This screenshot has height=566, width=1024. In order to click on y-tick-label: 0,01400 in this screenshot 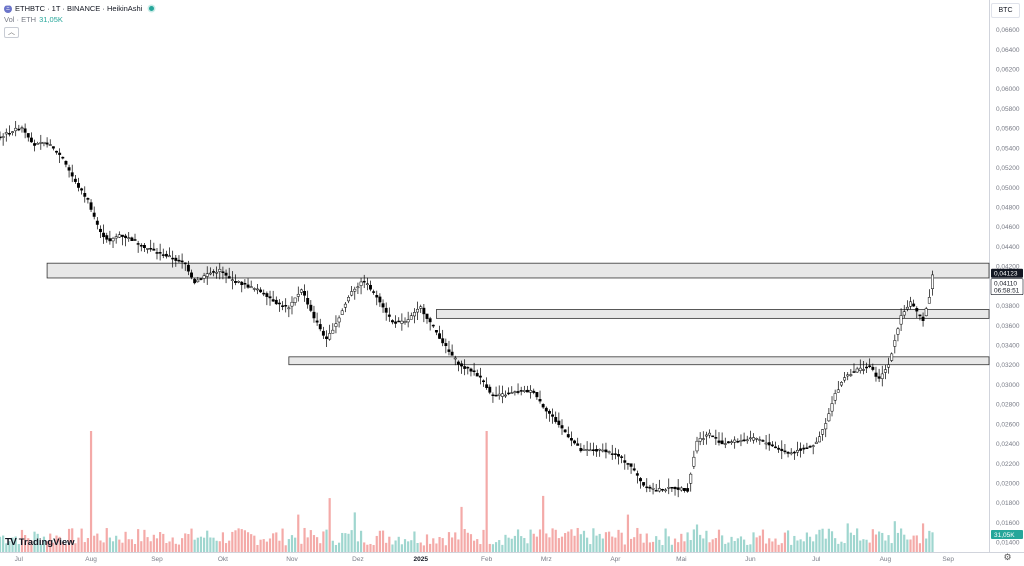, I will do `click(1008, 543)`.